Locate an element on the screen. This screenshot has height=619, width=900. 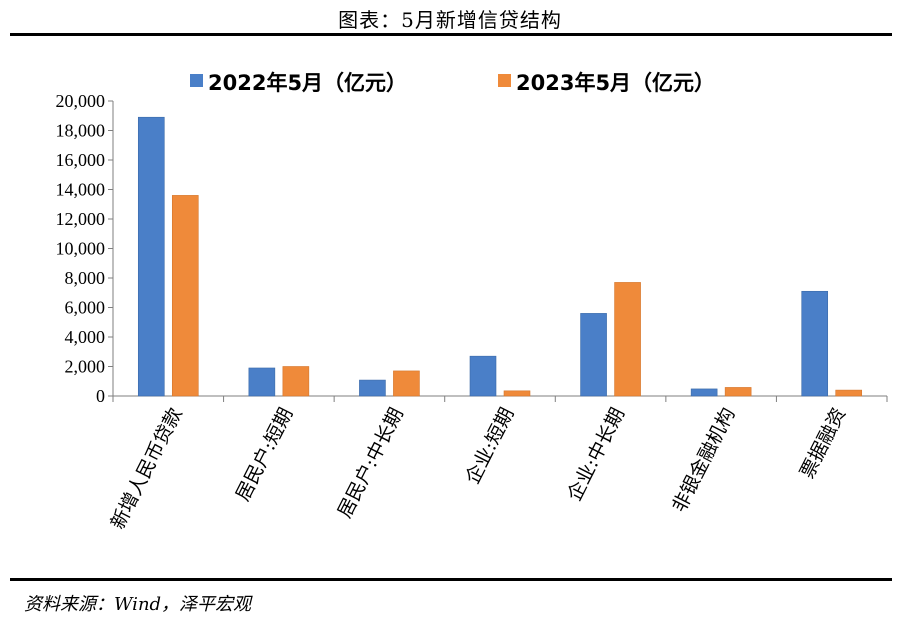
x-tick-label: 非银金融机构 is located at coordinates (703, 460).